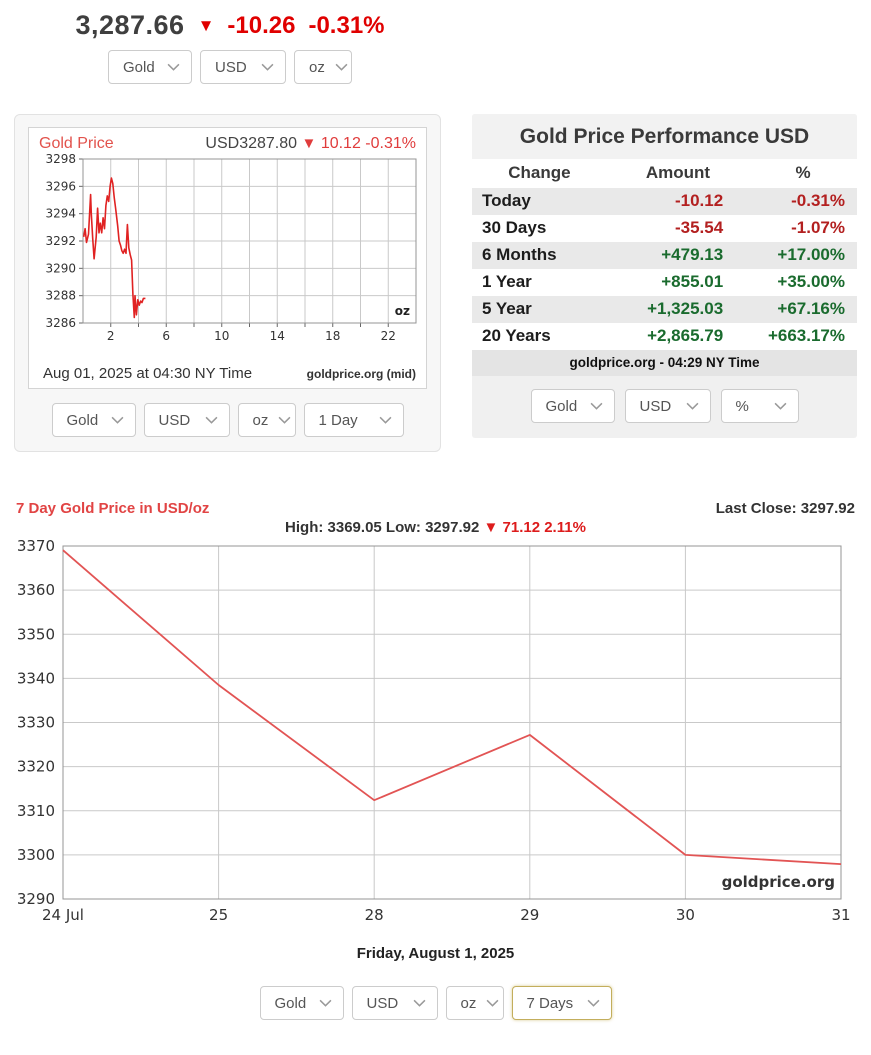 The image size is (871, 1055). I want to click on svg-text: 28, so click(374, 915).